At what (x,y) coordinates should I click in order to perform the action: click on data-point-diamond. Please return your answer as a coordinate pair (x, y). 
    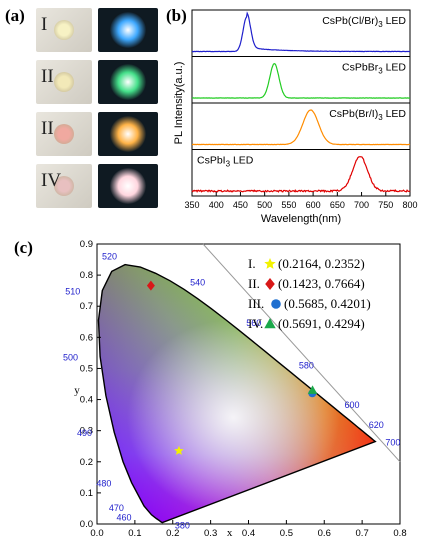
    Looking at the image, I should click on (150, 285).